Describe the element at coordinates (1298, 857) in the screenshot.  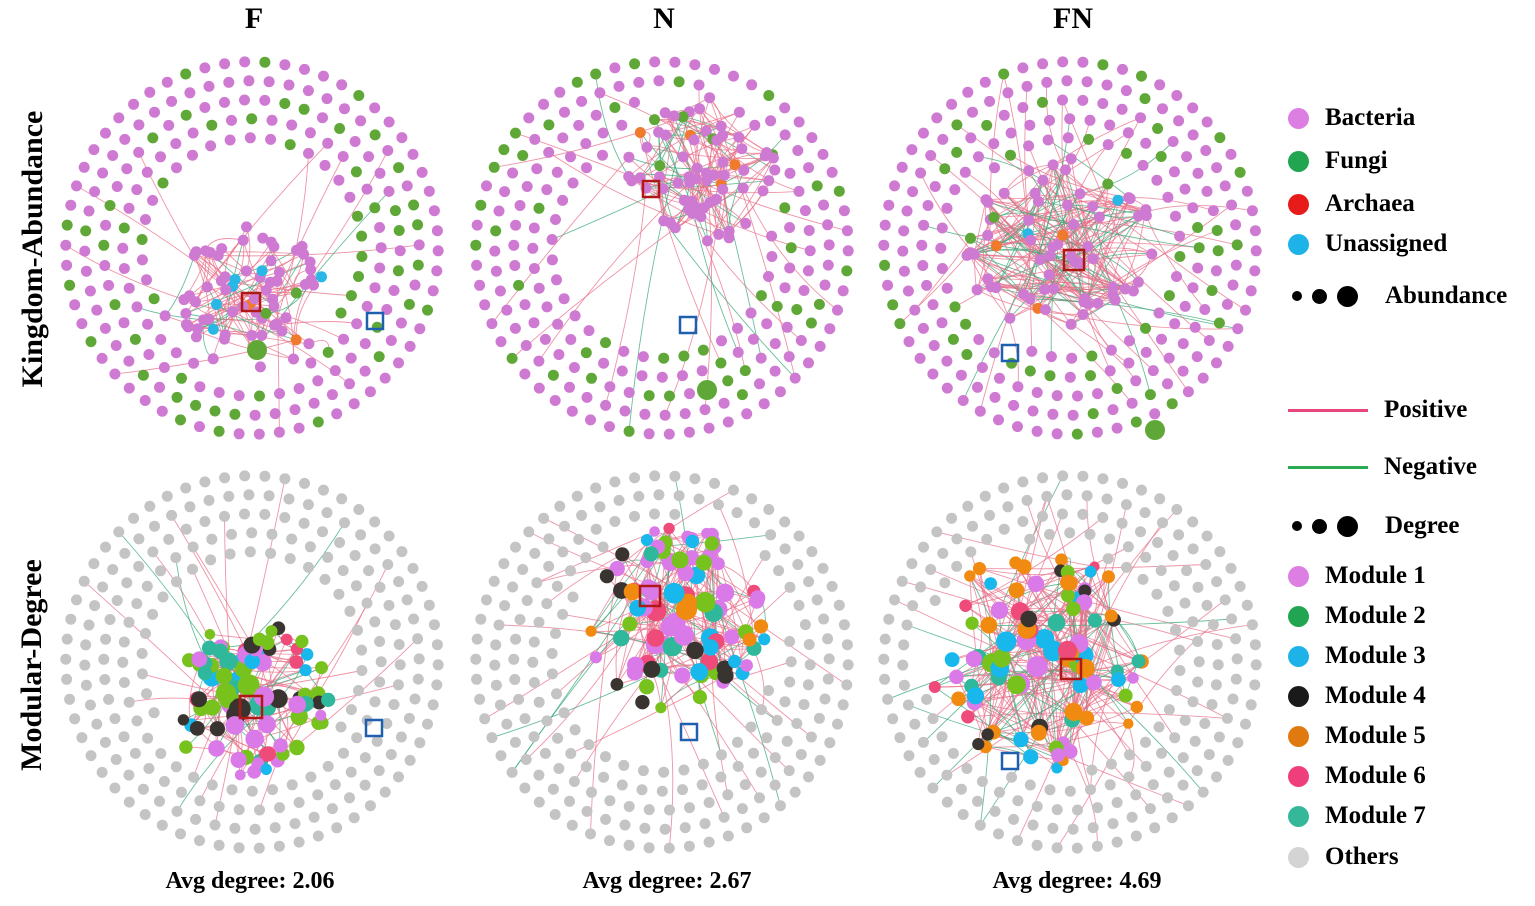
I see `others-swatch` at that location.